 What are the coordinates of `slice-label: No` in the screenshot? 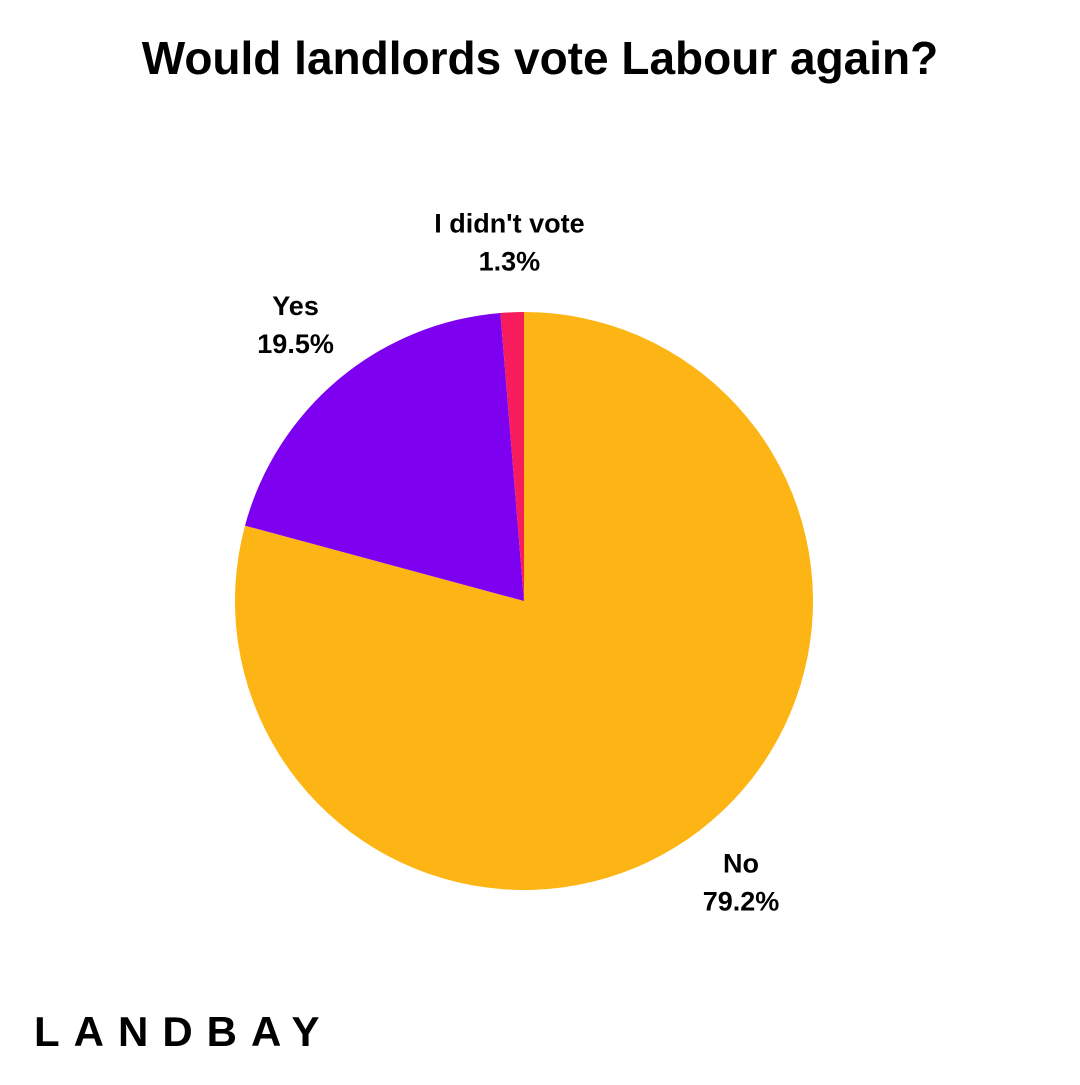 It's located at (741, 864).